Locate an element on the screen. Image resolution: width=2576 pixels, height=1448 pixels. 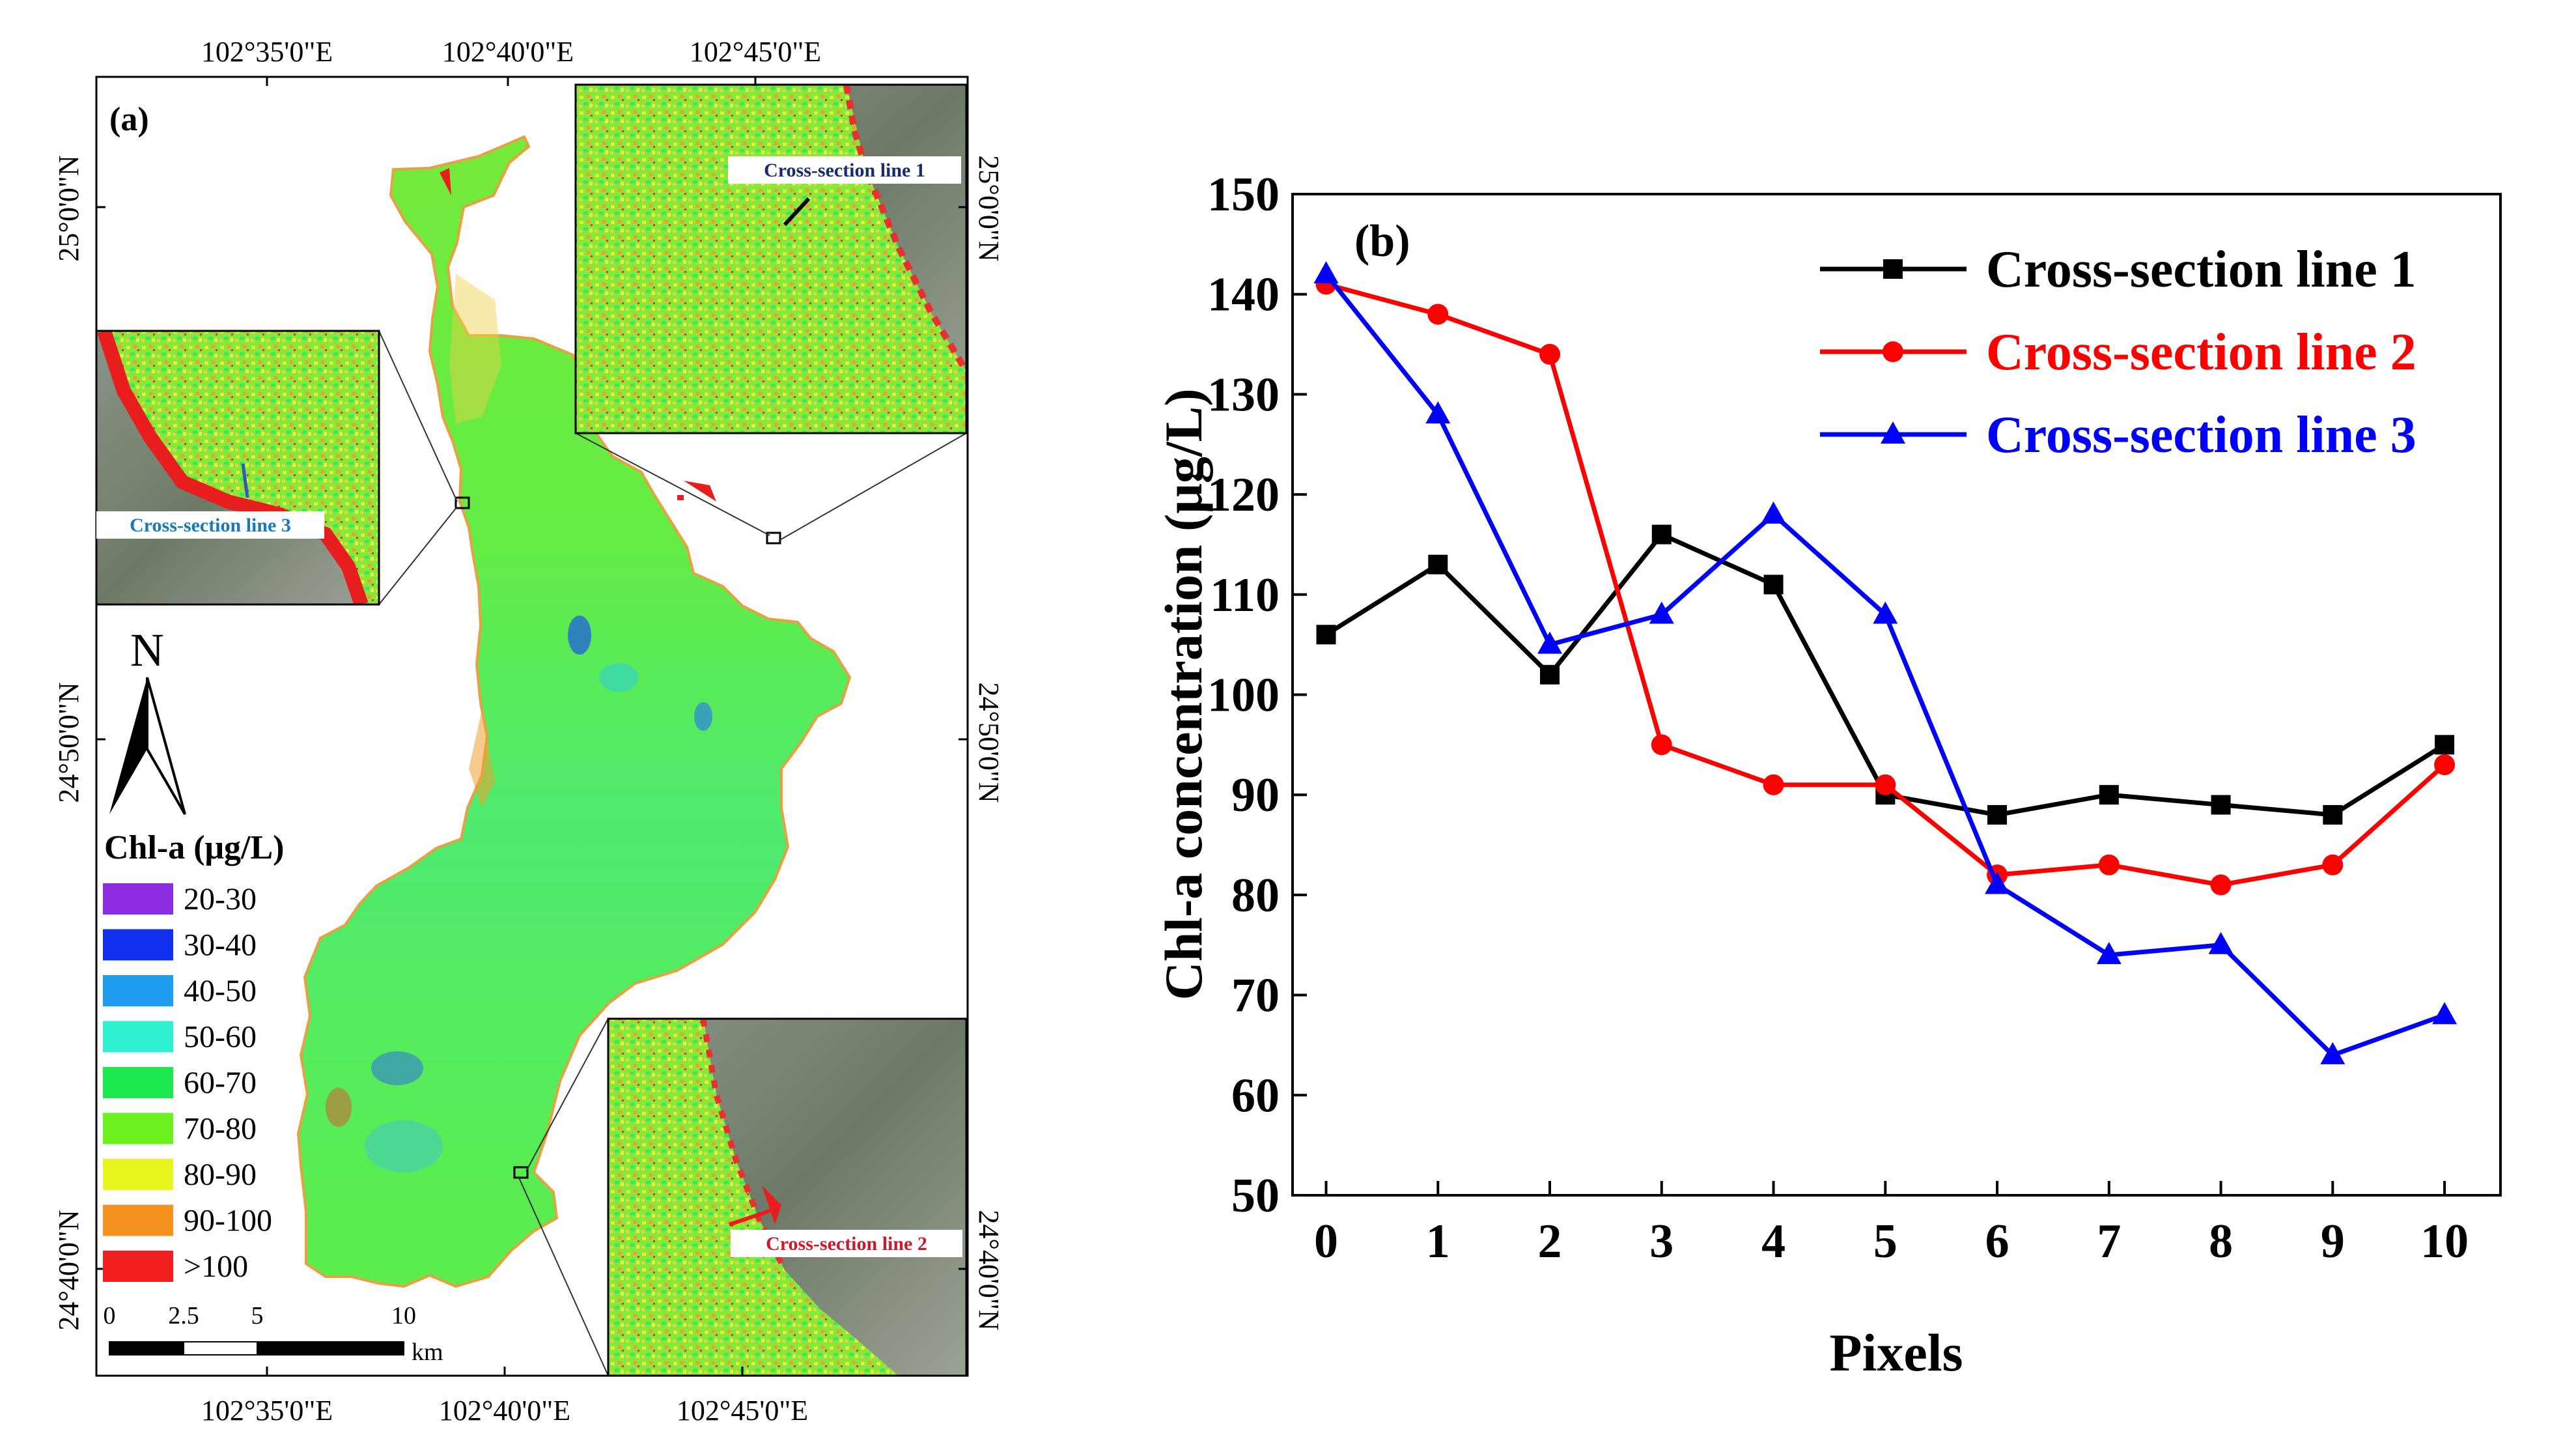
lon-bottom-label: 102°35'0"E is located at coordinates (267, 1411).